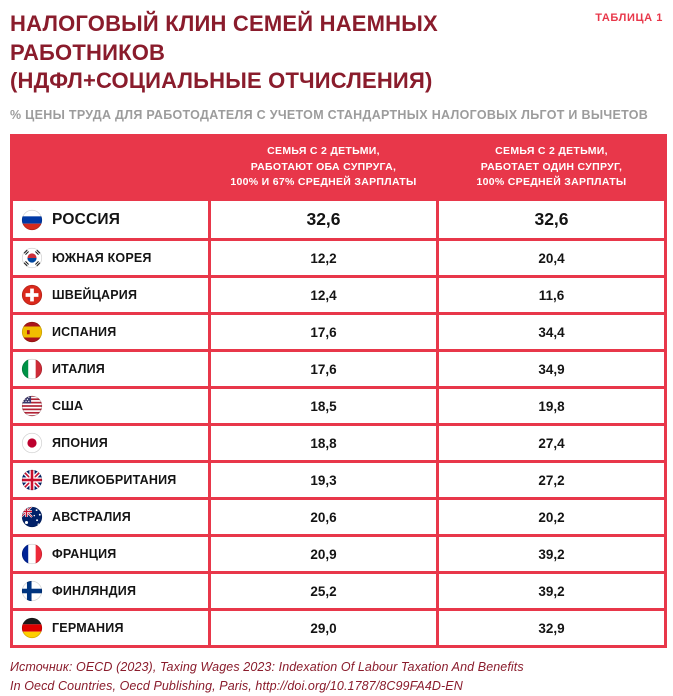  I want to click on table-row: АВСТРАЛИЯ 20,6 20,2, so click(338, 517).